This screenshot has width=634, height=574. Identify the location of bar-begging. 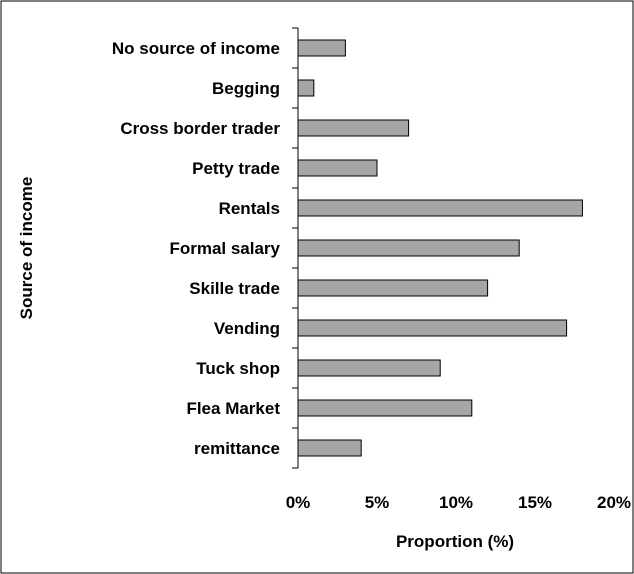
(306, 88).